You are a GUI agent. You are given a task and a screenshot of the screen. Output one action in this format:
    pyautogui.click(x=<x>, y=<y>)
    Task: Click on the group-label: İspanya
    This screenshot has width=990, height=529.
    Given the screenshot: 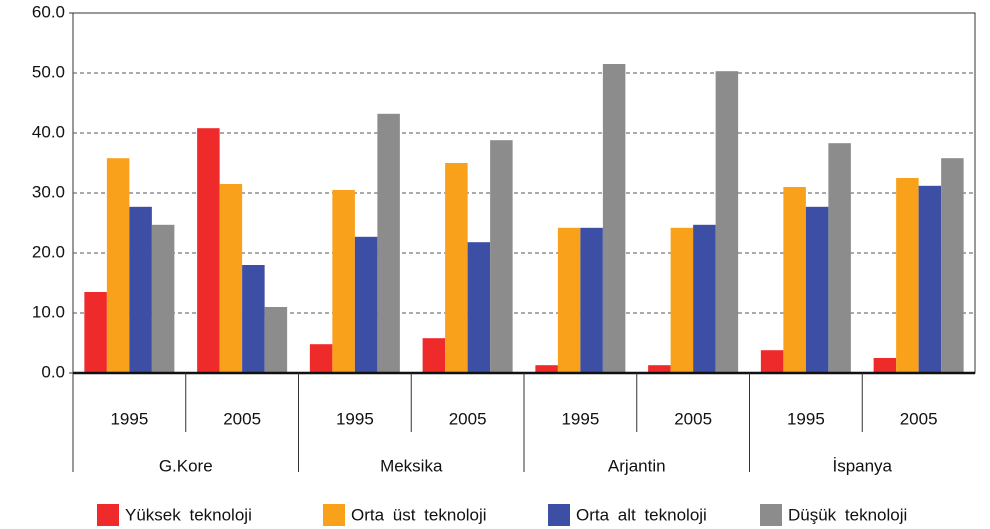 What is the action you would take?
    pyautogui.click(x=862, y=465)
    